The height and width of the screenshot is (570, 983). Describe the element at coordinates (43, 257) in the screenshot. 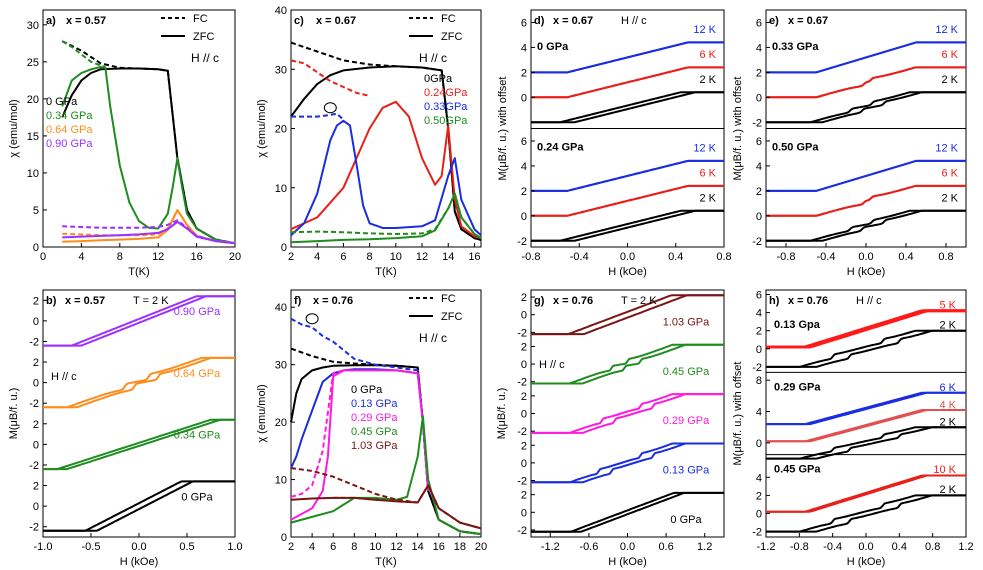

I see `x-tick-label: 0` at that location.